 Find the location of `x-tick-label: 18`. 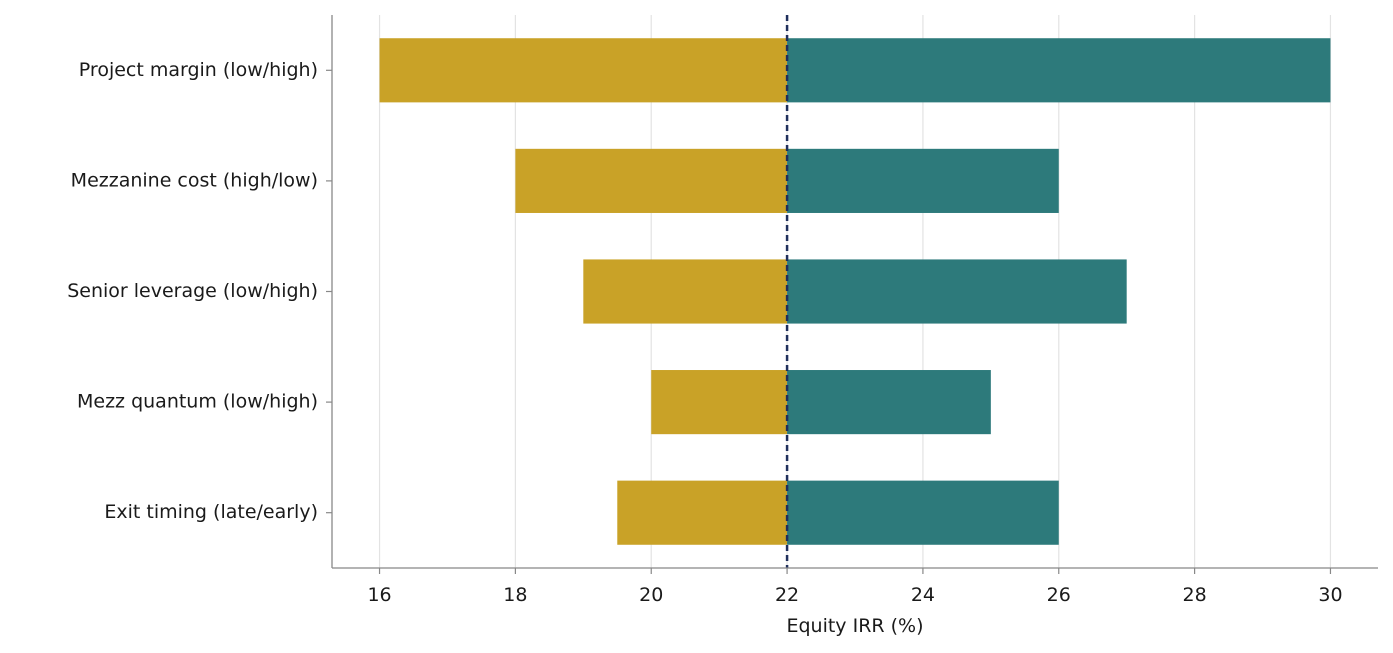

x-tick-label: 18 is located at coordinates (515, 595).